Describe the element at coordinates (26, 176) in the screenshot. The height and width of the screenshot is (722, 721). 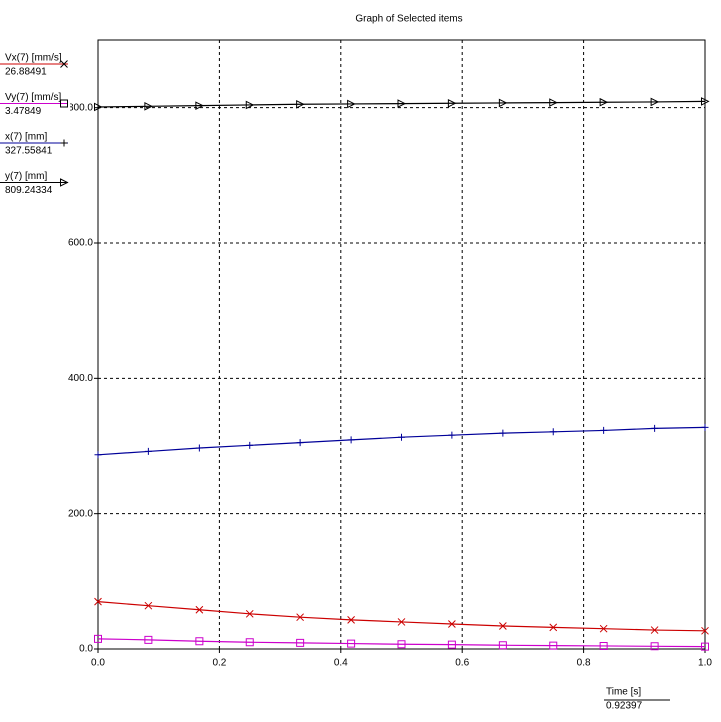
I see `legend-label: y(7) [mm]` at that location.